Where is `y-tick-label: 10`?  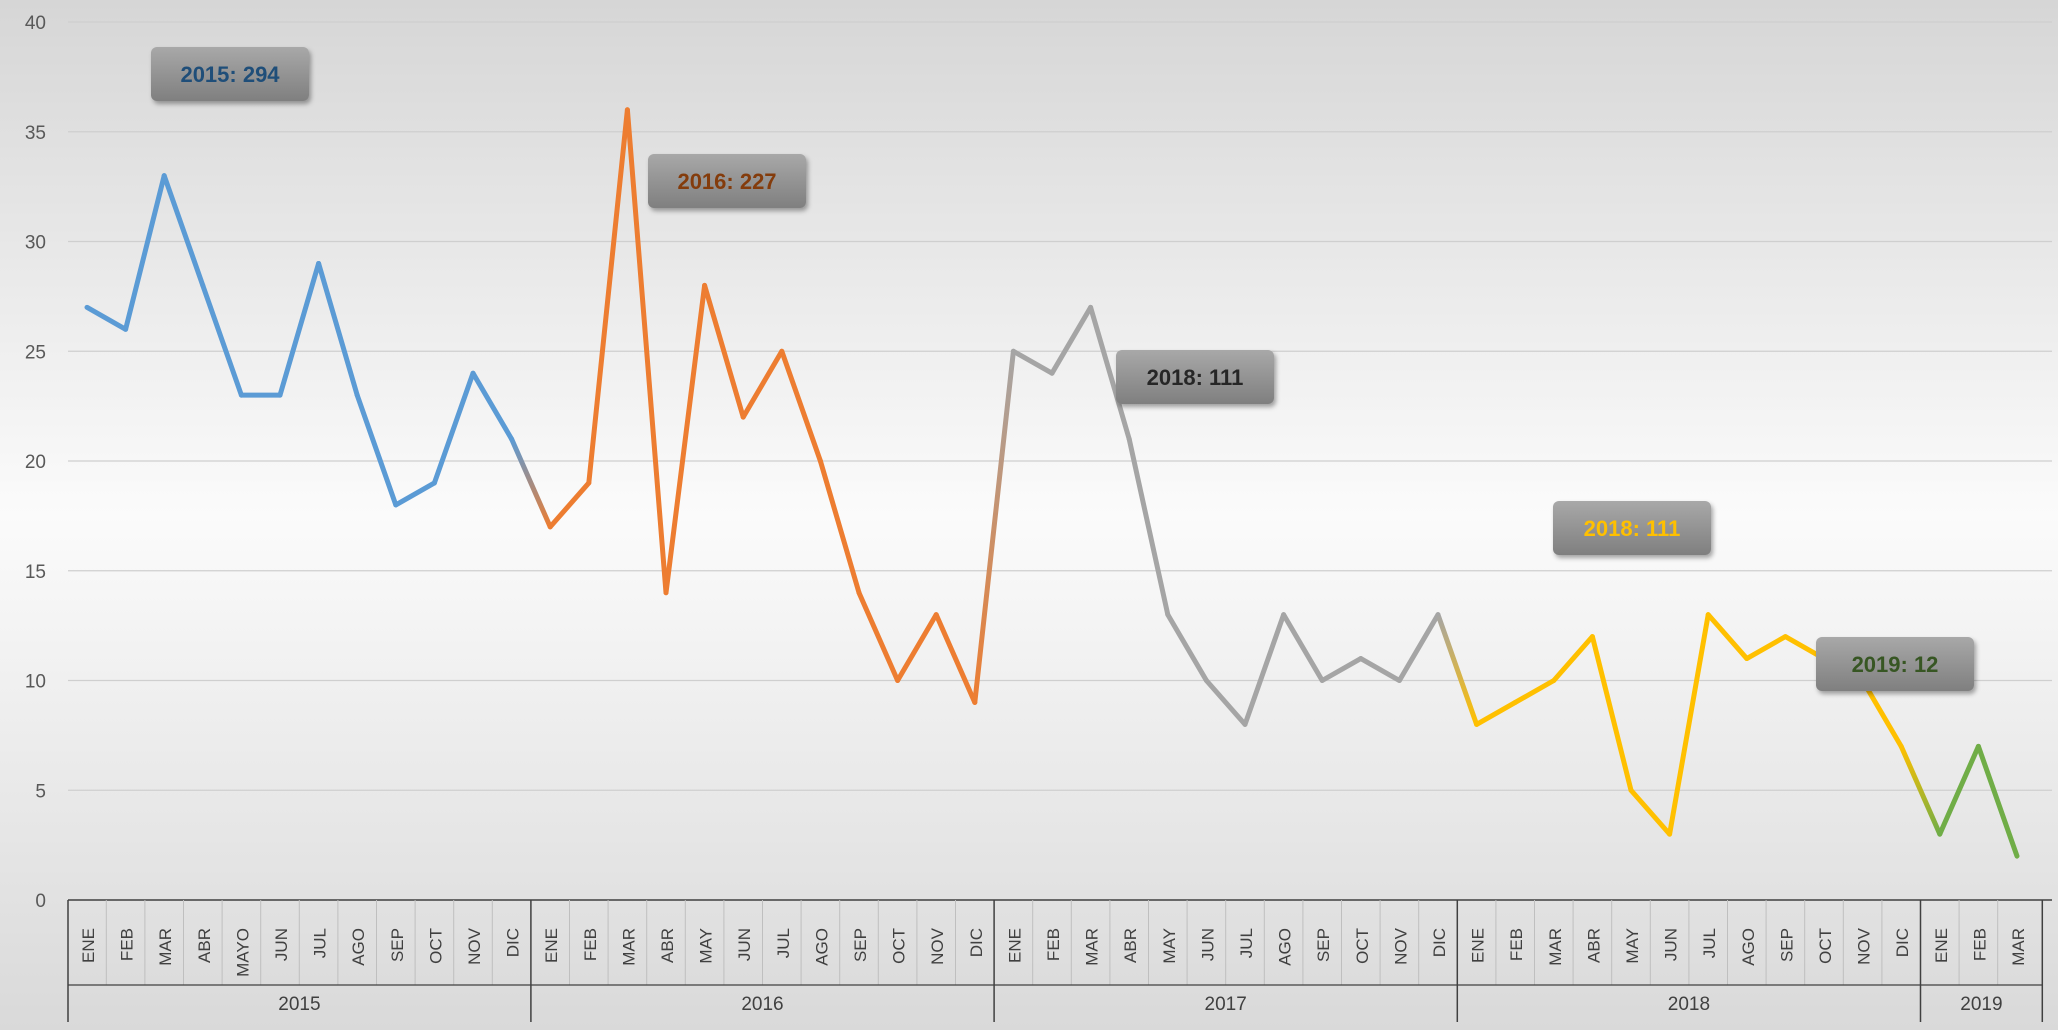
y-tick-label: 10 is located at coordinates (35, 682).